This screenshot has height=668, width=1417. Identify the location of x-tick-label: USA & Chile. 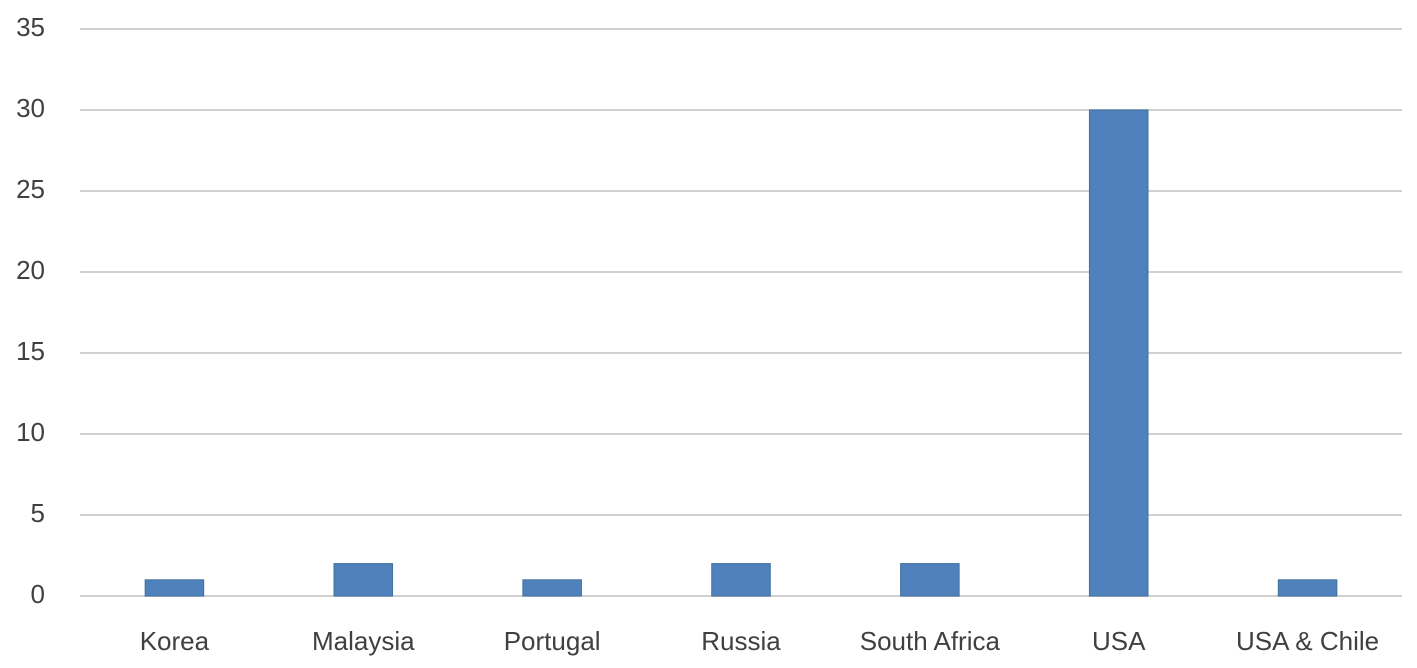
(1307, 641).